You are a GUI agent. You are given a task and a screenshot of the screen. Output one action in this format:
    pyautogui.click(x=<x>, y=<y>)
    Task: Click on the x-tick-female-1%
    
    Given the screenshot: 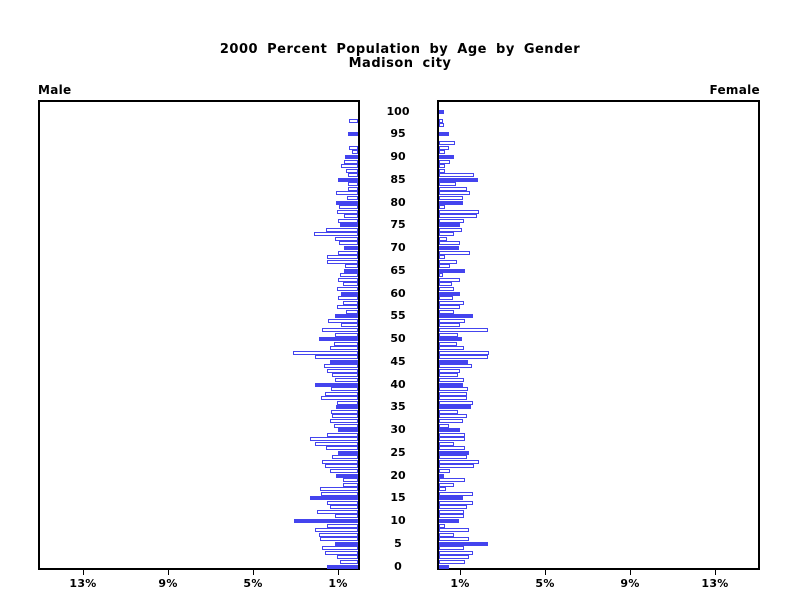 What is the action you would take?
    pyautogui.click(x=460, y=572)
    